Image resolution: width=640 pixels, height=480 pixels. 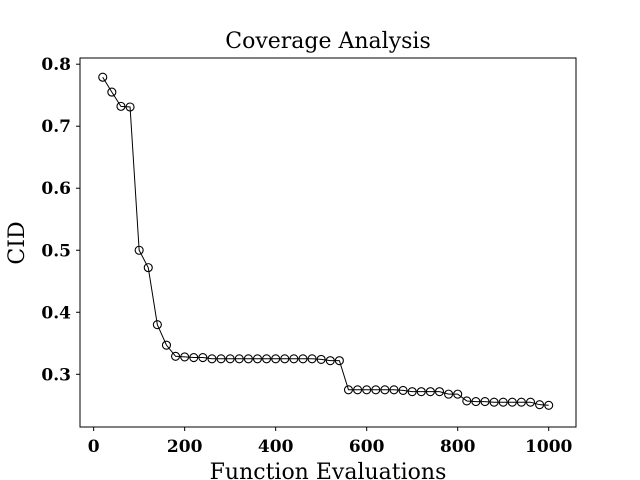 I want to click on chart-title: Coverage Analysis, so click(x=328, y=41).